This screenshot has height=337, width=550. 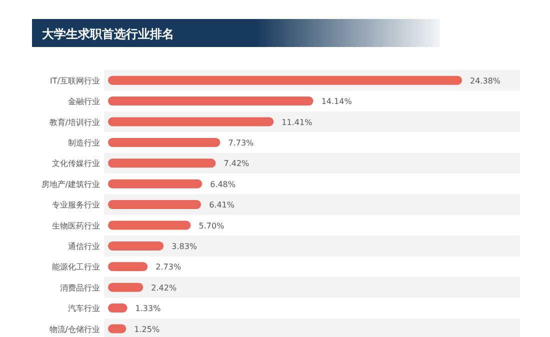 What do you see at coordinates (80, 287) in the screenshot?
I see `y-tick-label: 消费品行业` at bounding box center [80, 287].